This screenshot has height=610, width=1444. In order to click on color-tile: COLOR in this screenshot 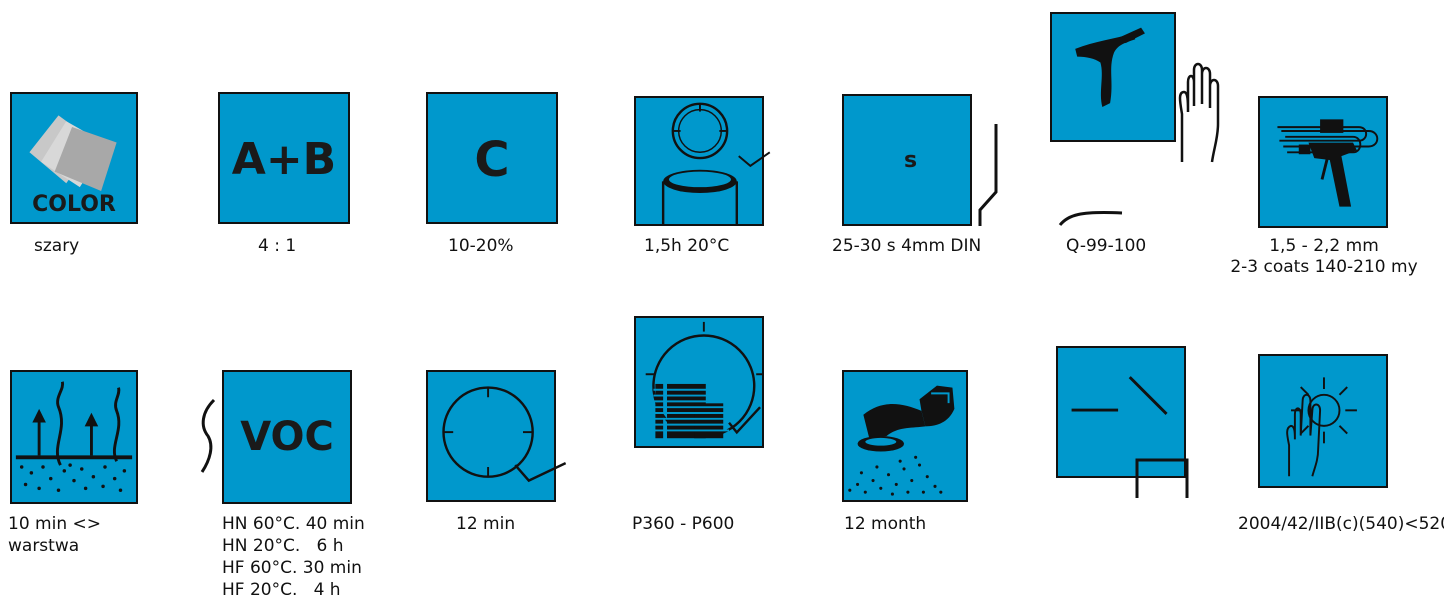, I will do `click(74, 158)`.